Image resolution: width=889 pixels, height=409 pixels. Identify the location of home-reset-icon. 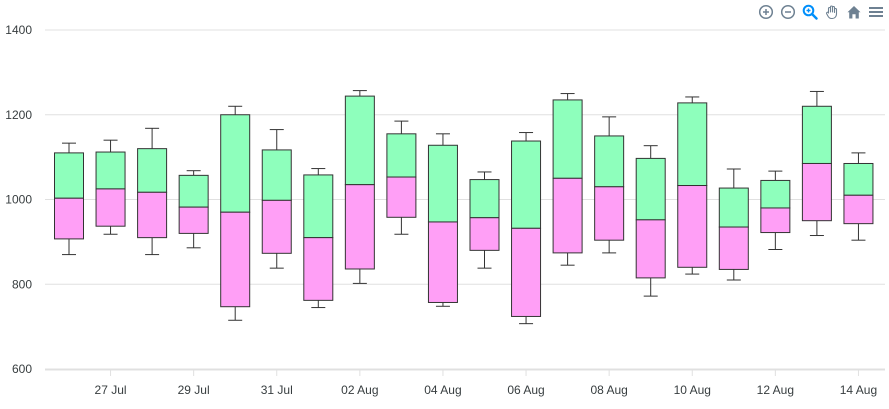
(854, 12).